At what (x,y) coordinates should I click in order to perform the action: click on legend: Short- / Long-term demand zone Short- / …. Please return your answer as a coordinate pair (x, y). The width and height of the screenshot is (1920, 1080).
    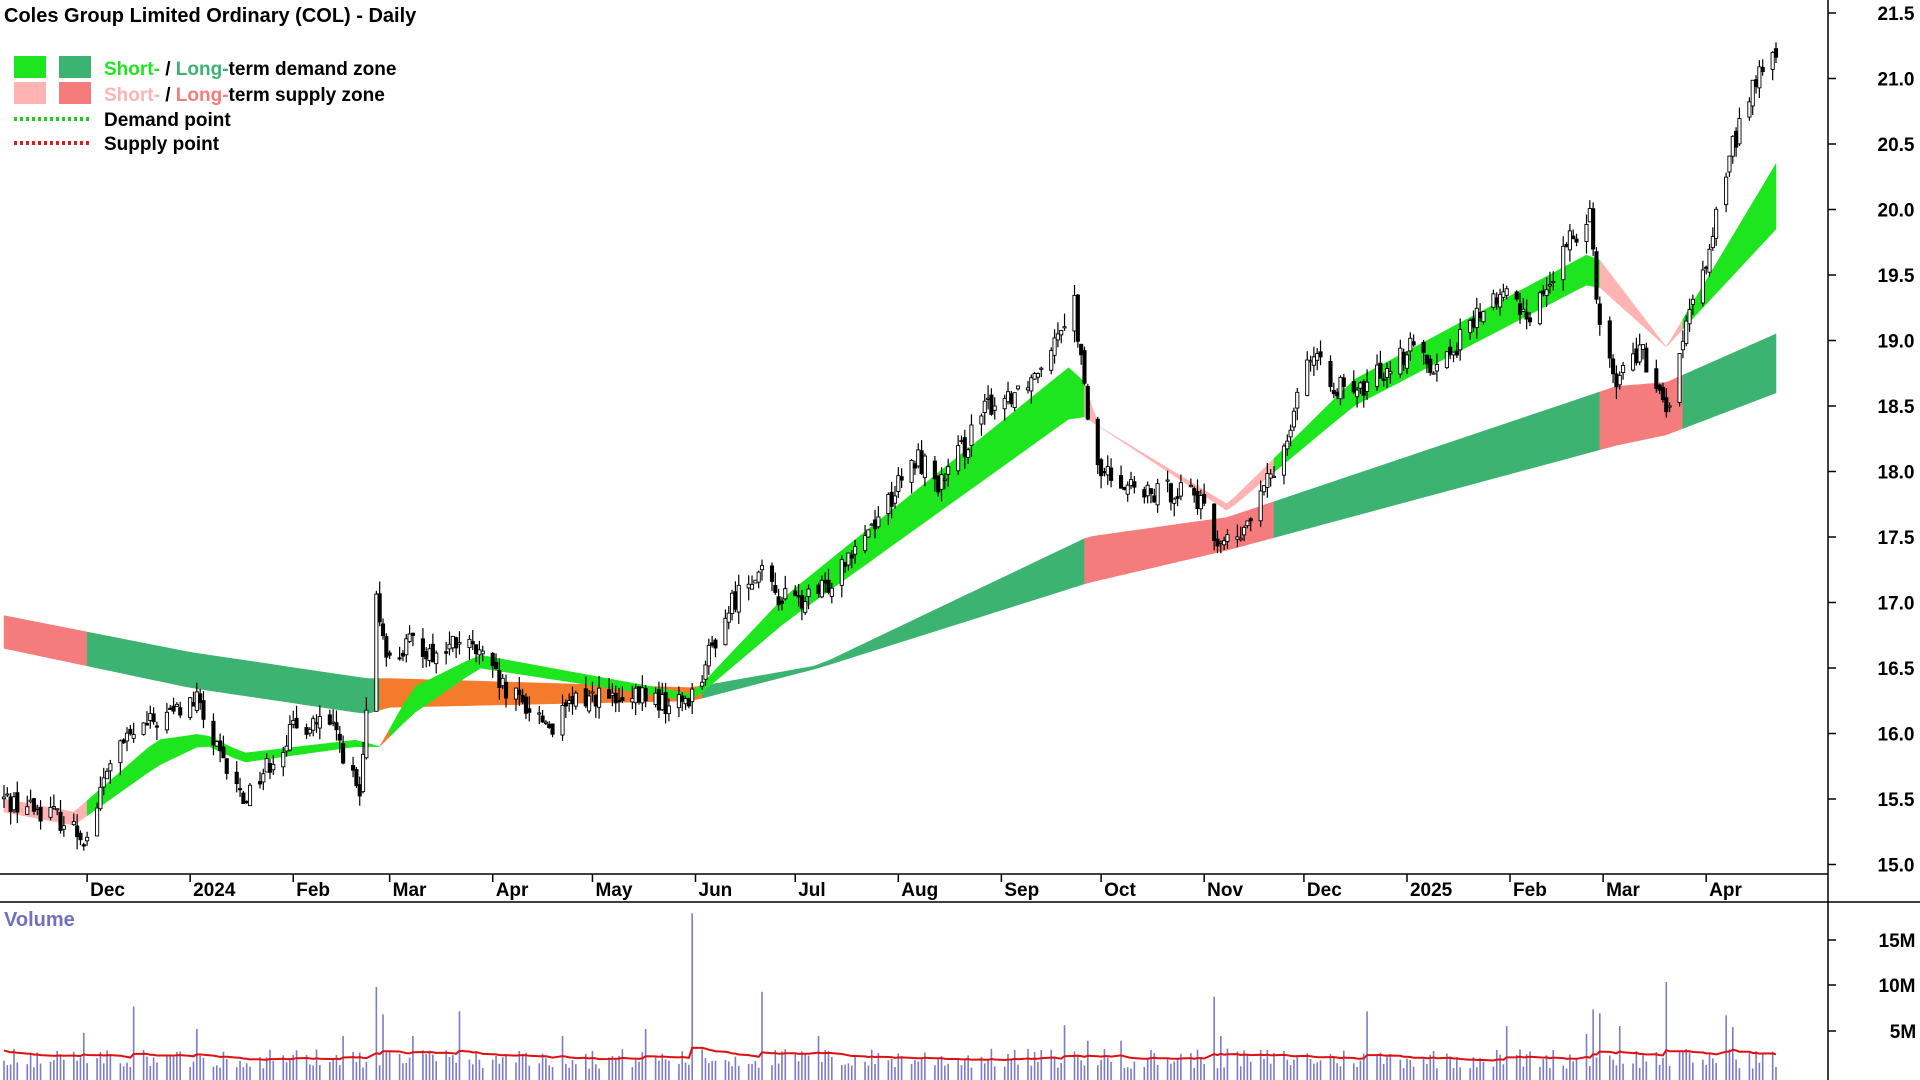
    Looking at the image, I should click on (205, 105).